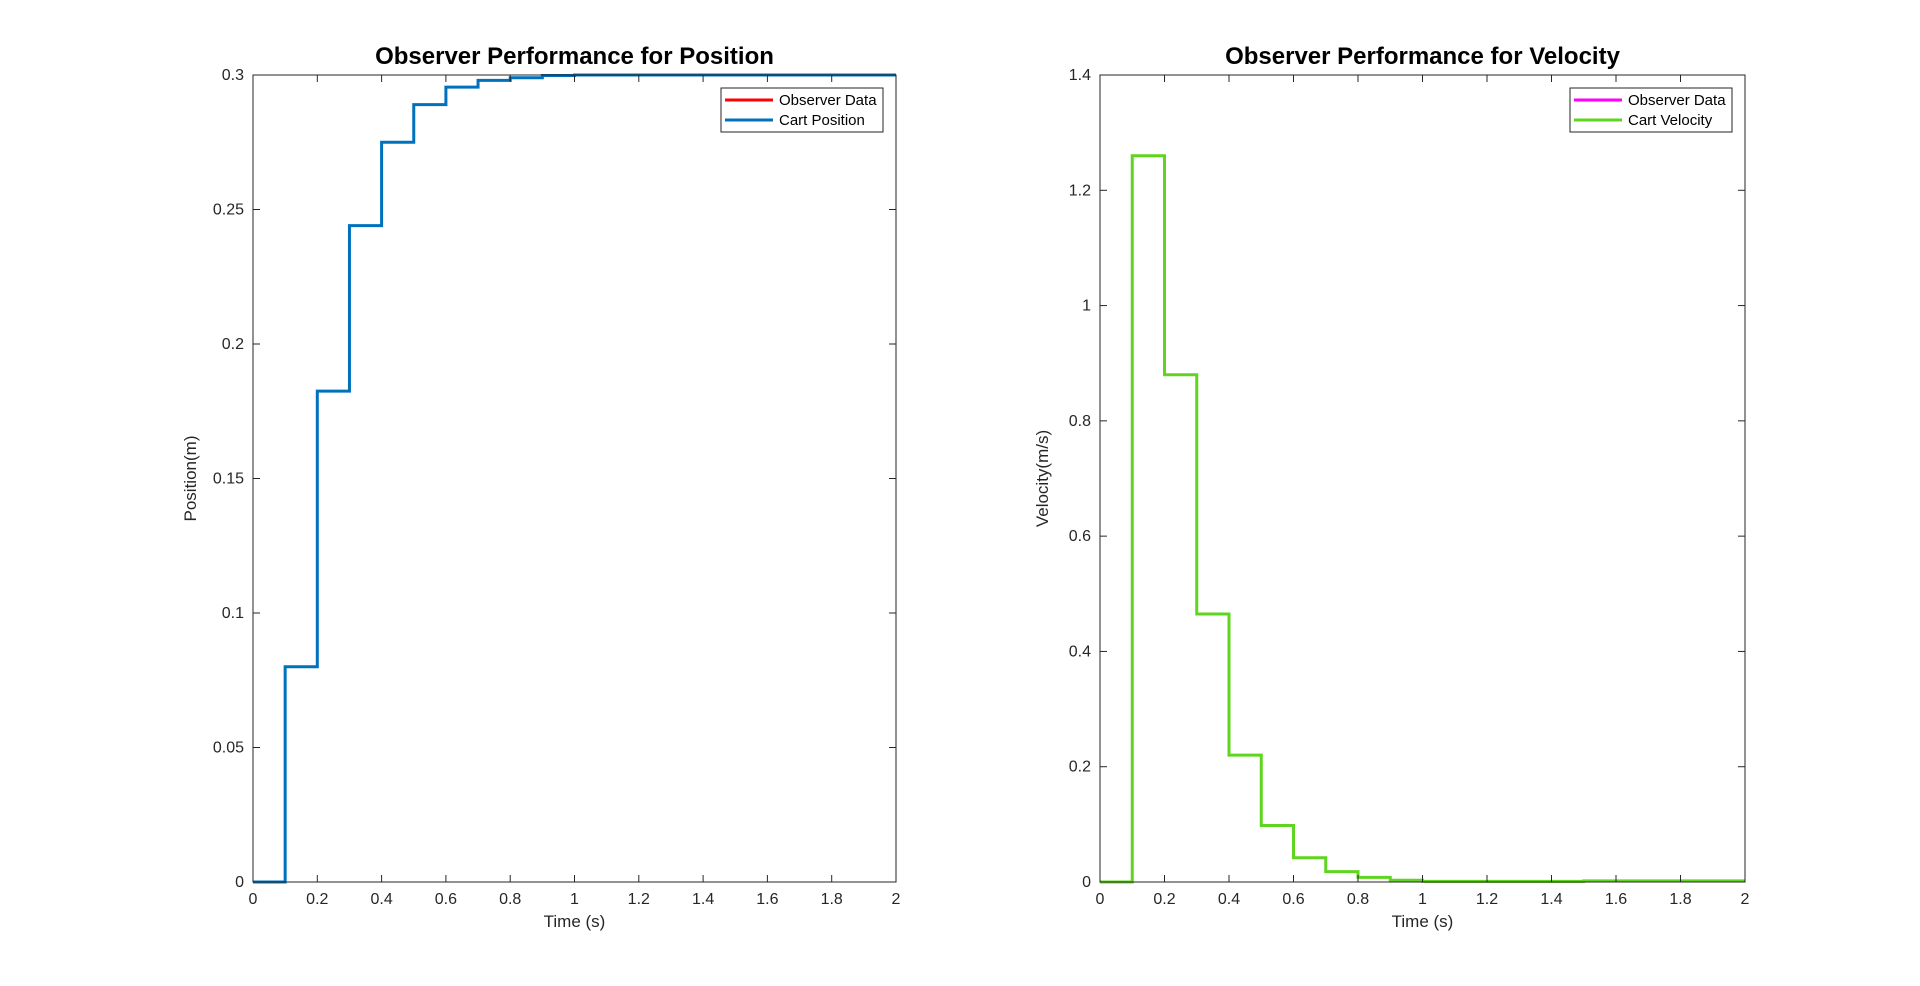 Image resolution: width=1920 pixels, height=986 pixels. What do you see at coordinates (1080, 421) in the screenshot?
I see `y-tick-label: 0.8` at bounding box center [1080, 421].